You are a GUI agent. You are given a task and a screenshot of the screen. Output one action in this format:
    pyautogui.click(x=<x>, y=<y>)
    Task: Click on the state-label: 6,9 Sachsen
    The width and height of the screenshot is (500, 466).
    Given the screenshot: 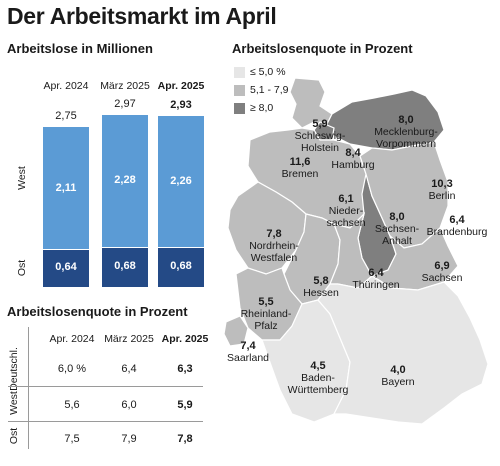 What is the action you would take?
    pyautogui.click(x=442, y=272)
    